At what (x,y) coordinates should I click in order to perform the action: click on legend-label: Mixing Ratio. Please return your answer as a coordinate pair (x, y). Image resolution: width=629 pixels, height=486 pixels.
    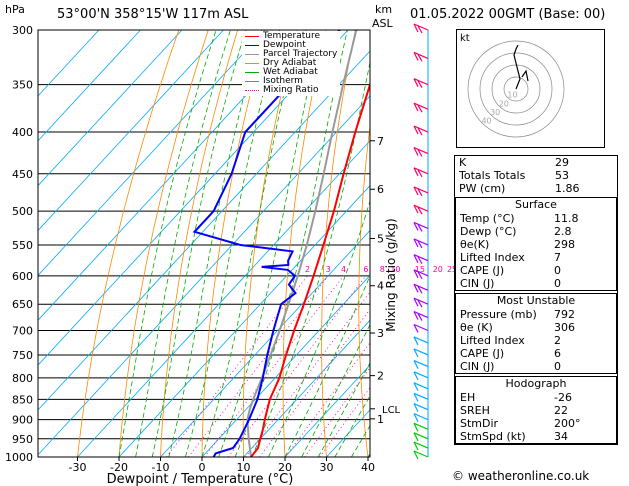
    Looking at the image, I should click on (291, 90).